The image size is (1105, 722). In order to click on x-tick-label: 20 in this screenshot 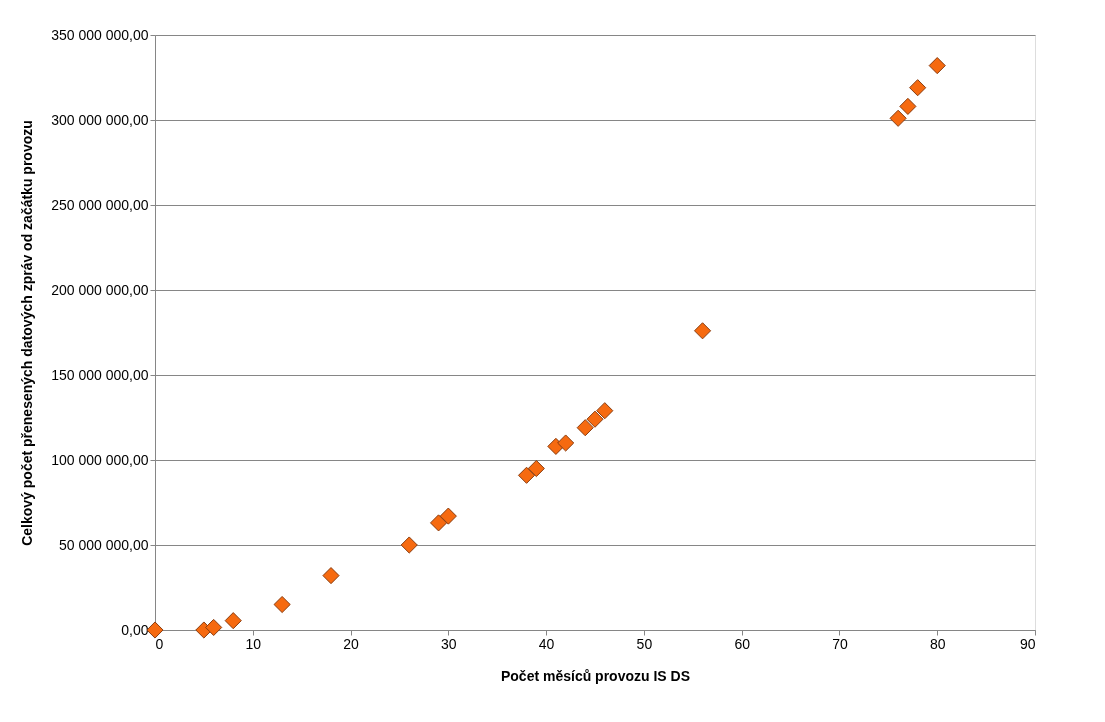, I will do `click(351, 643)`.